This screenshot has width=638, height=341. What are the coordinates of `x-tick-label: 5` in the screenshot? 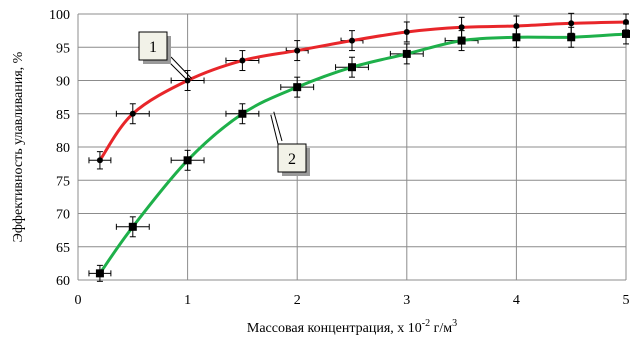 It's located at (626, 300).